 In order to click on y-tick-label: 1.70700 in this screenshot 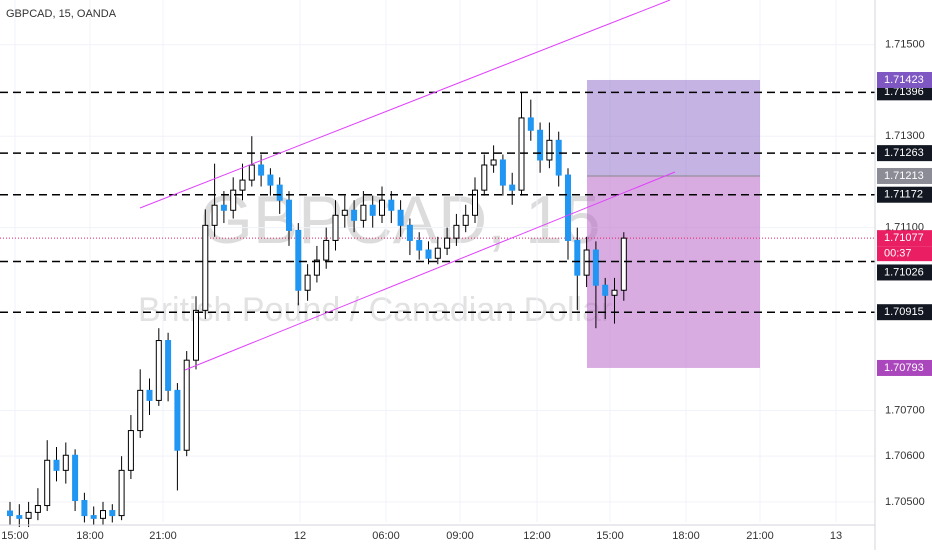, I will do `click(905, 410)`.